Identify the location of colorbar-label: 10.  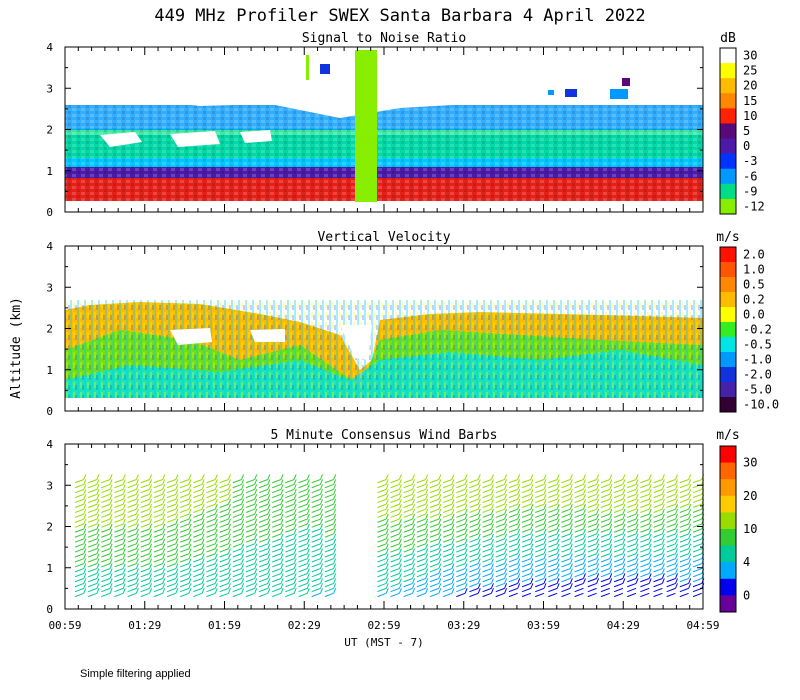
(750, 116).